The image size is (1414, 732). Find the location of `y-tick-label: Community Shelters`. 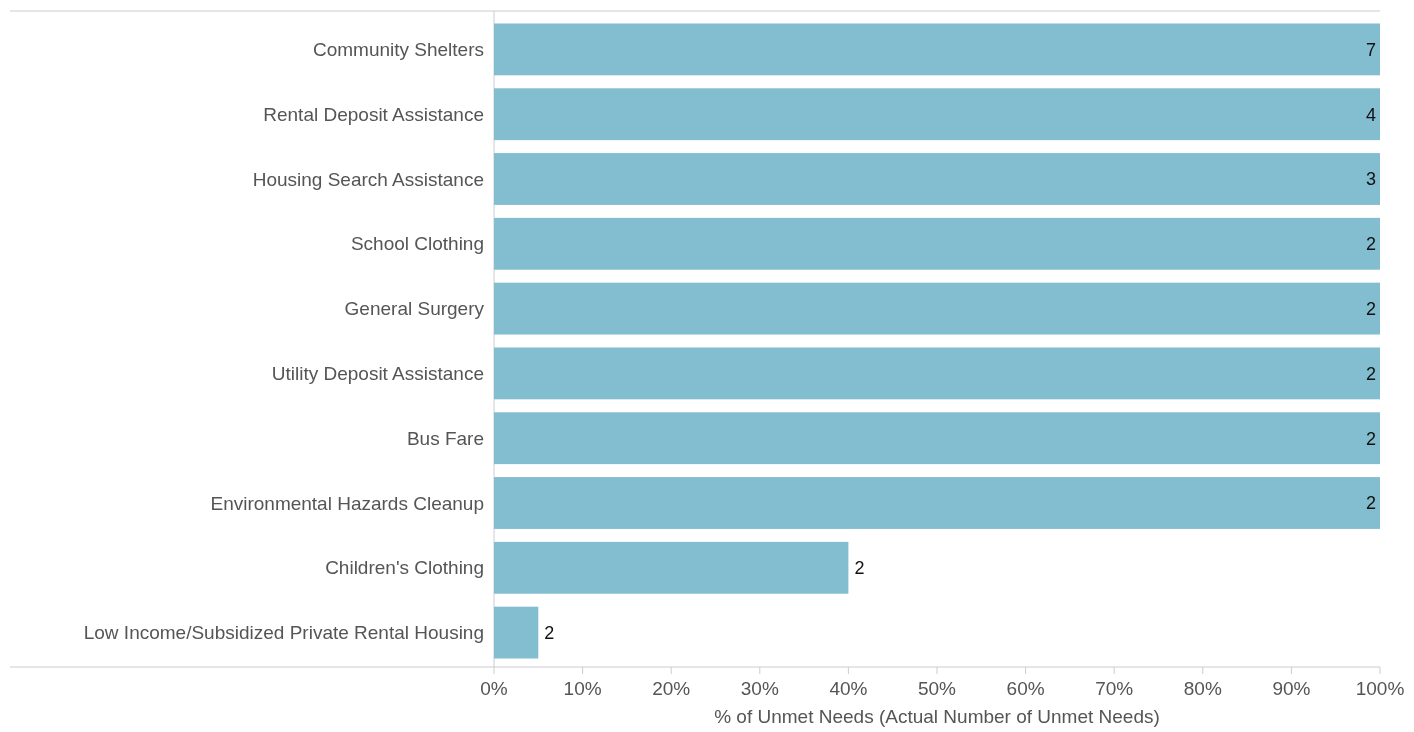

y-tick-label: Community Shelters is located at coordinates (398, 50).